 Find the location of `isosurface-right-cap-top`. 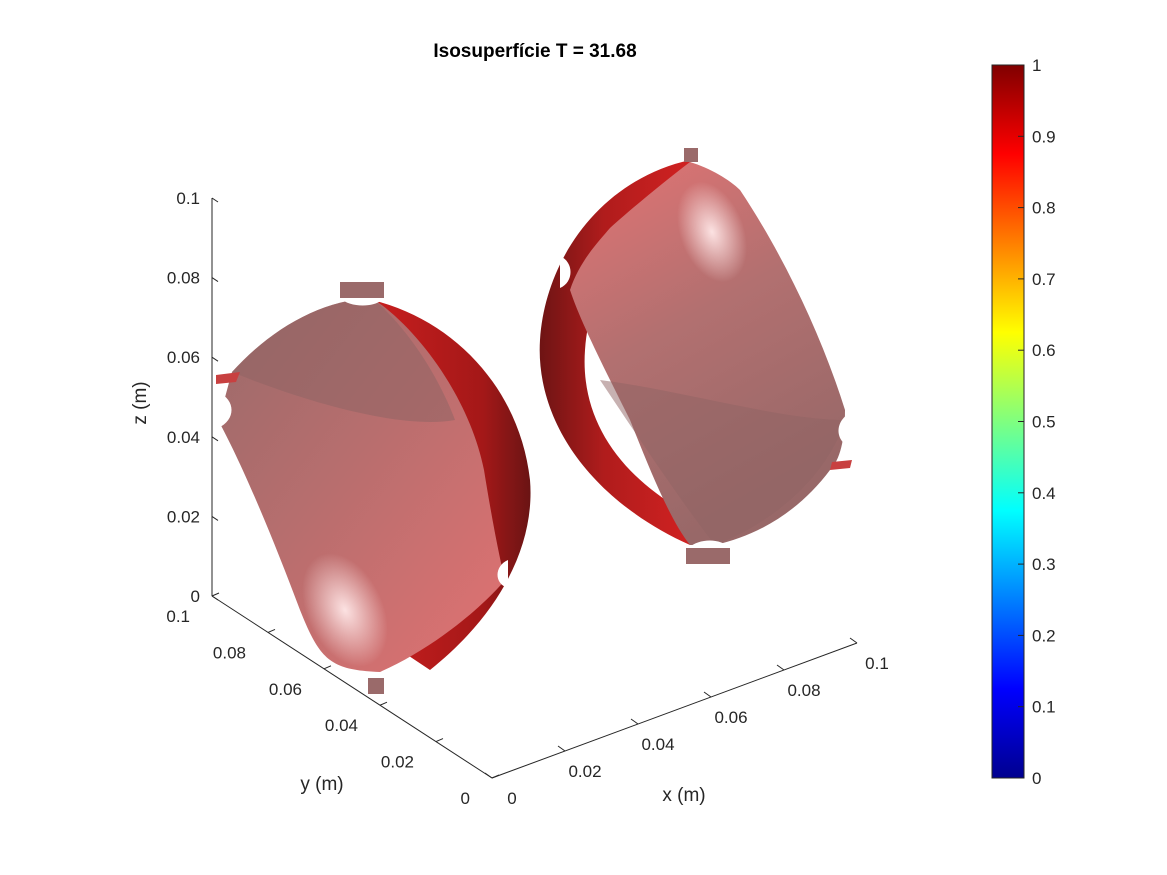

isosurface-right-cap-top is located at coordinates (691, 155).